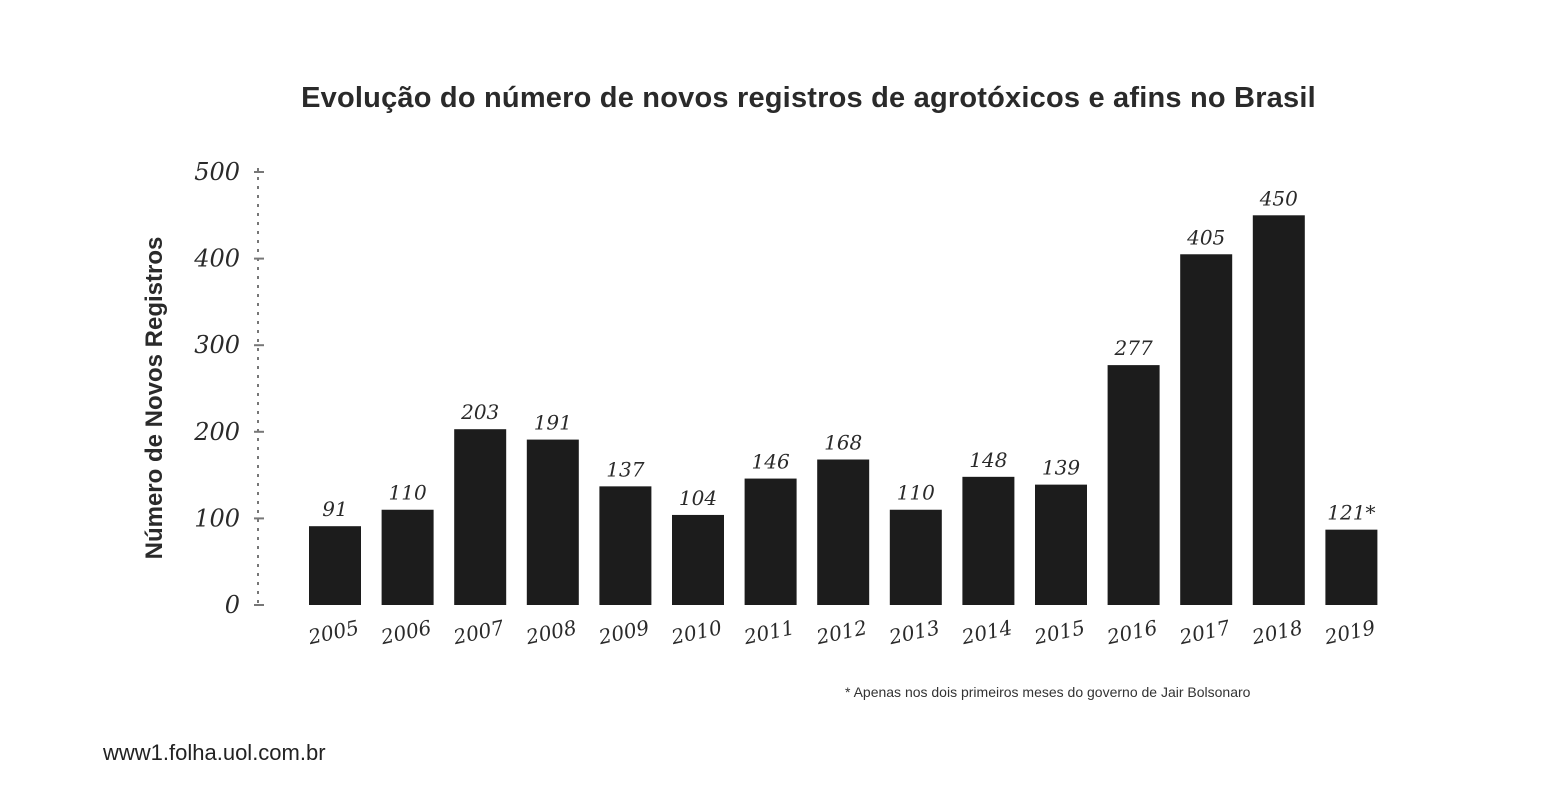 This screenshot has width=1543, height=800. I want to click on bar-2019, so click(1351, 567).